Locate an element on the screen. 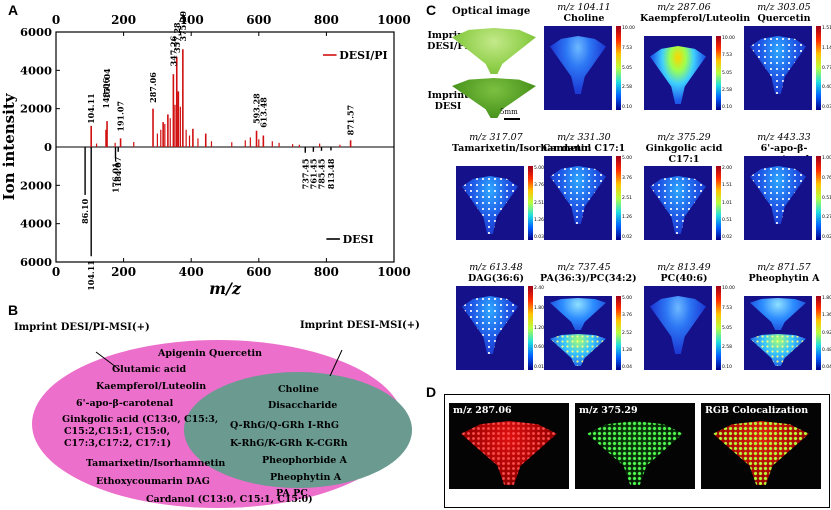  overlay-leaf is located at coordinates (761, 453).